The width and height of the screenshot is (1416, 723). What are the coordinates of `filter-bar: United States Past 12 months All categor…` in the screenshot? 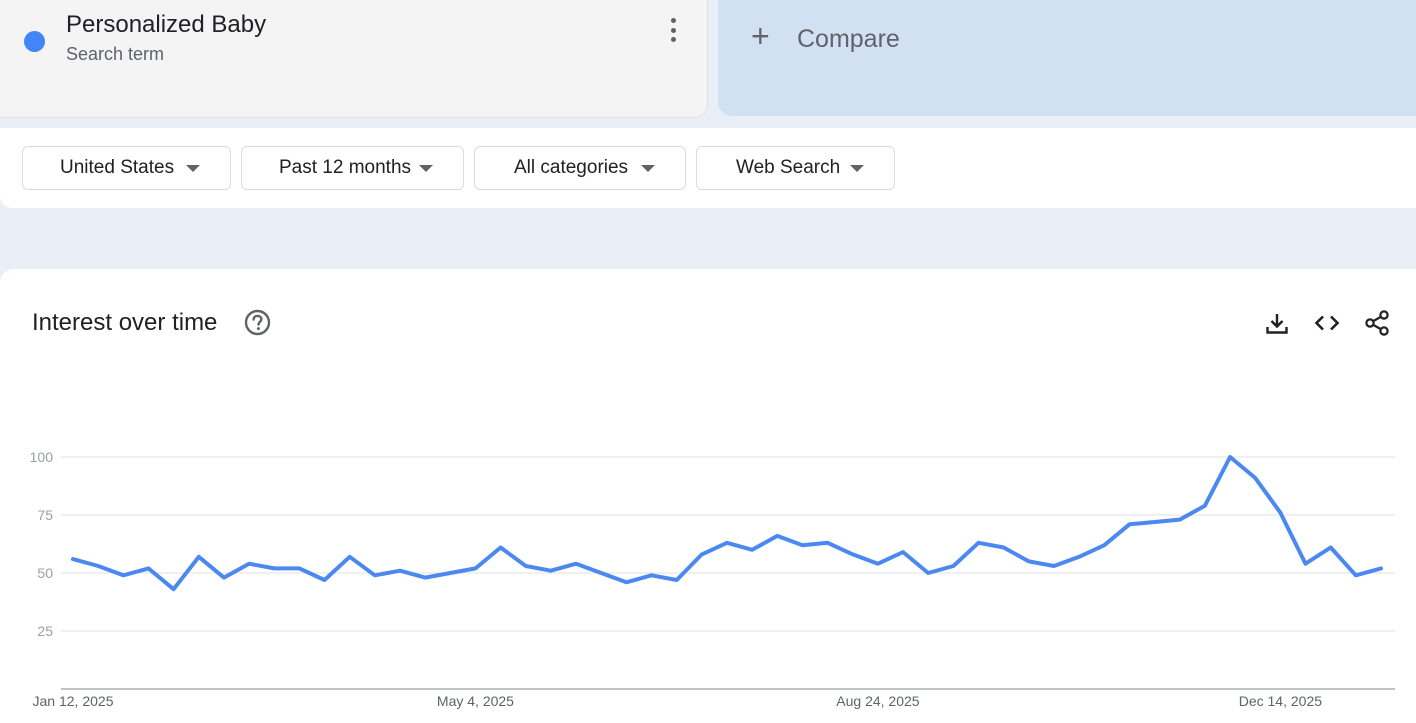 It's located at (708, 168).